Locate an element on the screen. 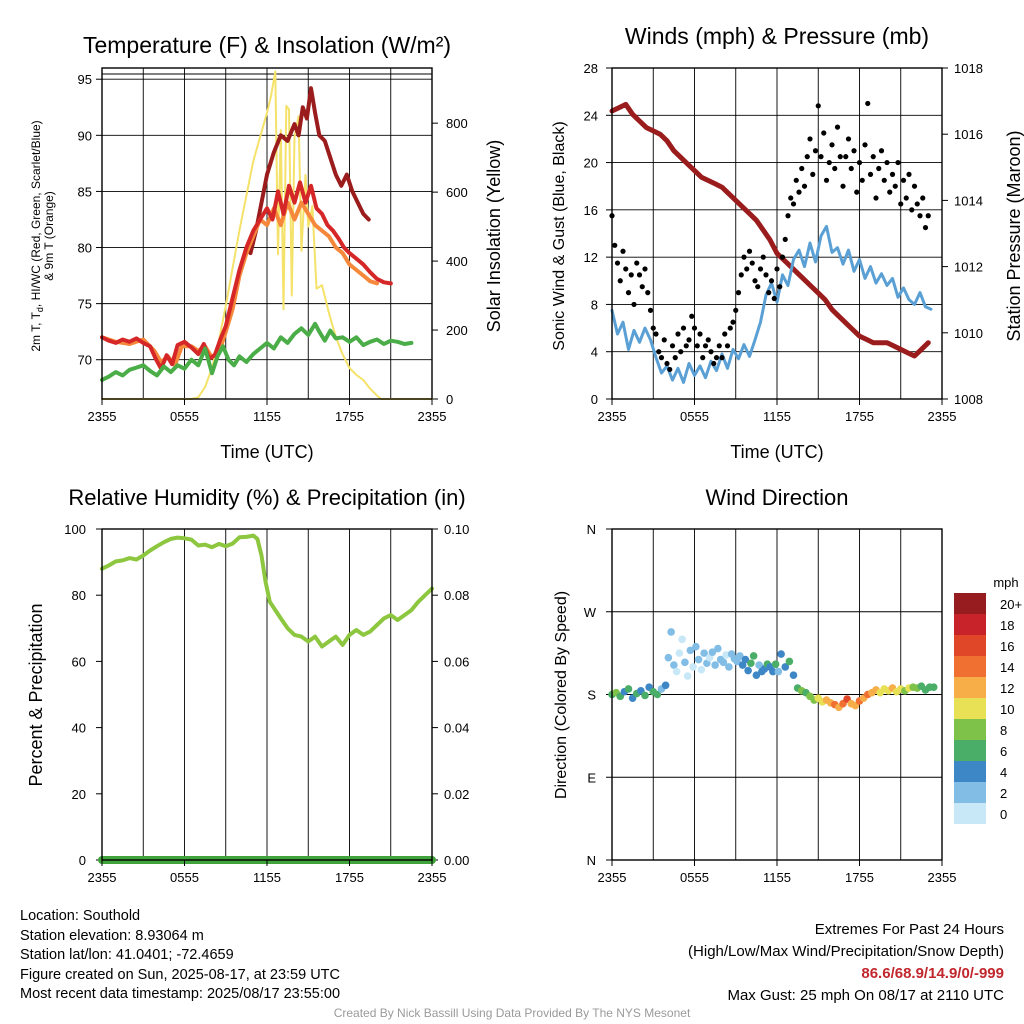 This screenshot has height=1024, width=1024. winds-y2-tick-label: 1008 is located at coordinates (968, 399).